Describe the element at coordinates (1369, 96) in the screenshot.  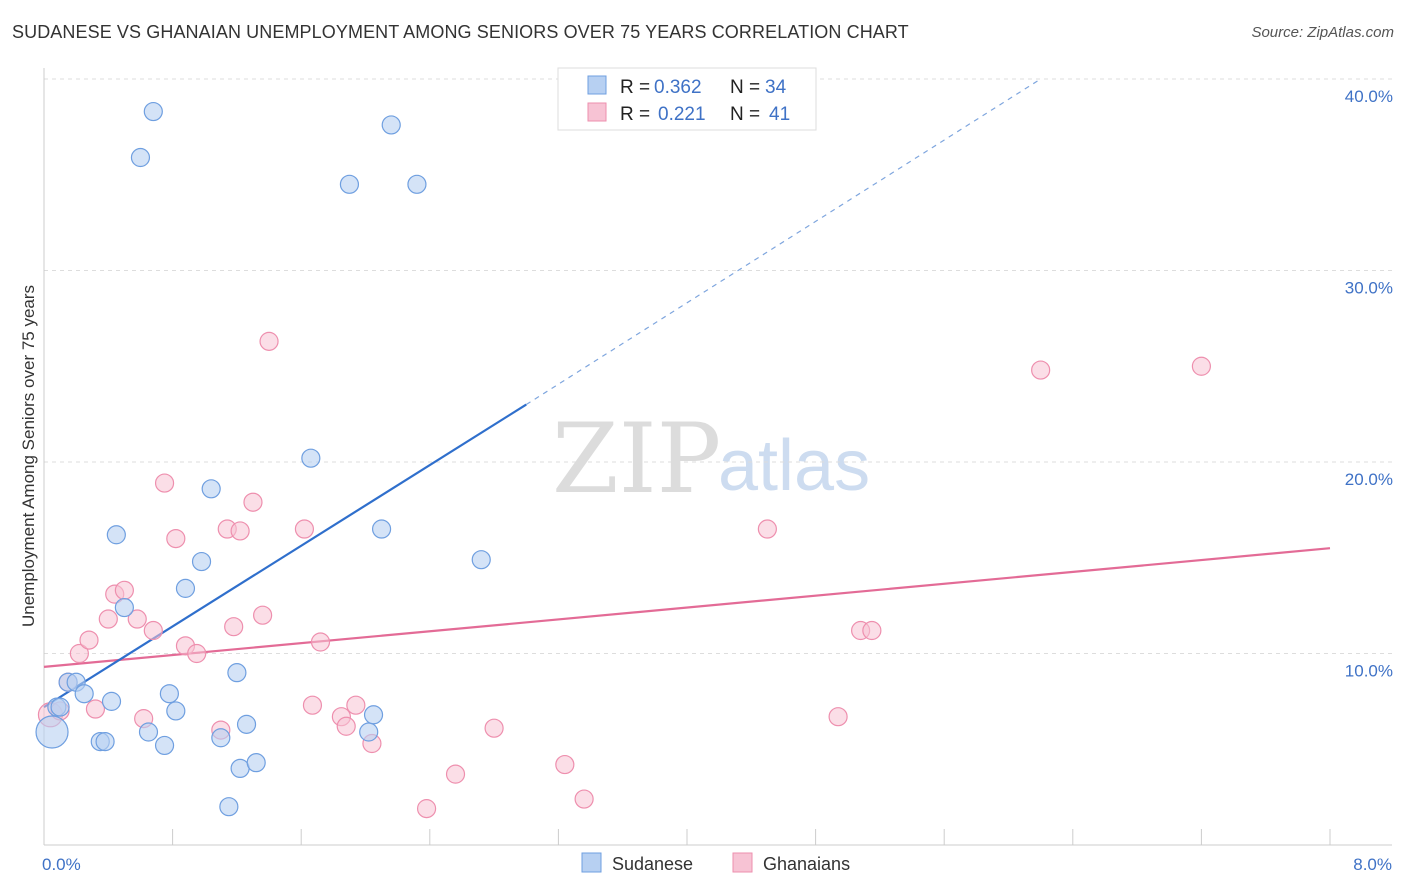
I see `y-tick-label-40: 40.0%` at that location.